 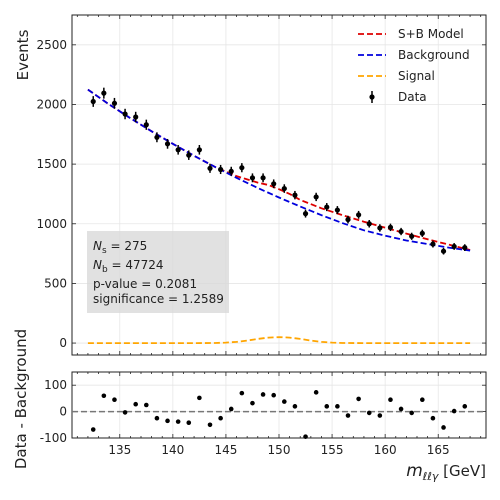 What do you see at coordinates (438, 450) in the screenshot?
I see `residual-xtick-label: 165` at bounding box center [438, 450].